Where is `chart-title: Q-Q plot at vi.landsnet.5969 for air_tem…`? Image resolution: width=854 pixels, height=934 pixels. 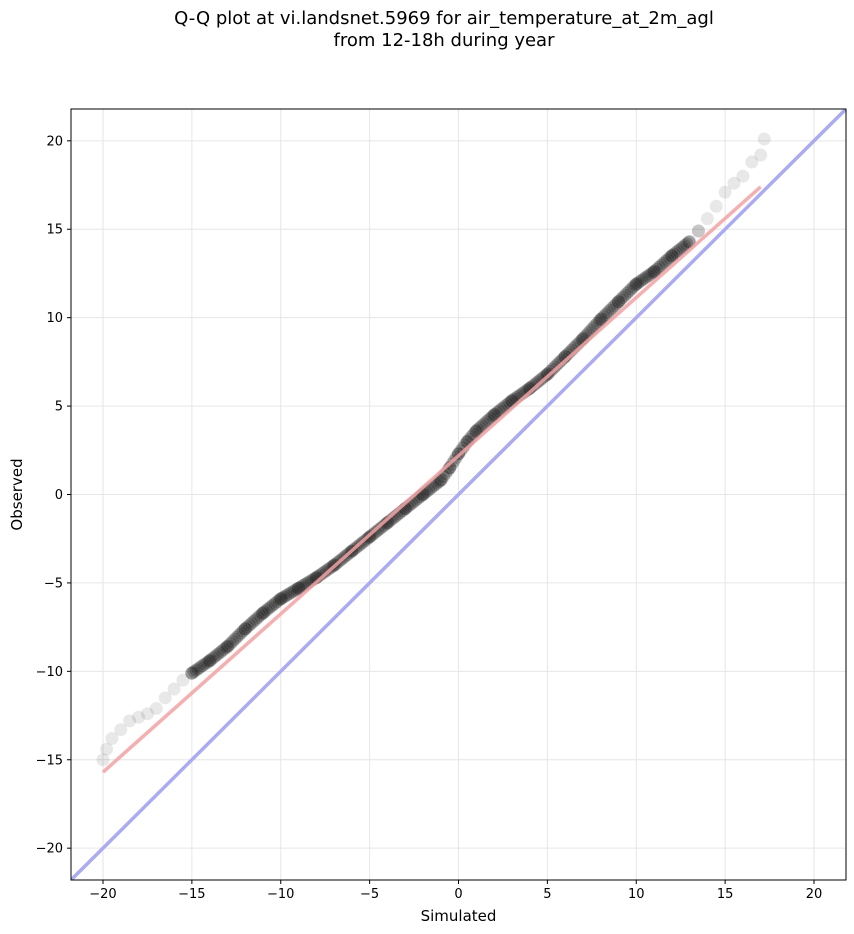 chart-title: Q-Q plot at vi.landsnet.5969 for air_tem… is located at coordinates (427, 30).